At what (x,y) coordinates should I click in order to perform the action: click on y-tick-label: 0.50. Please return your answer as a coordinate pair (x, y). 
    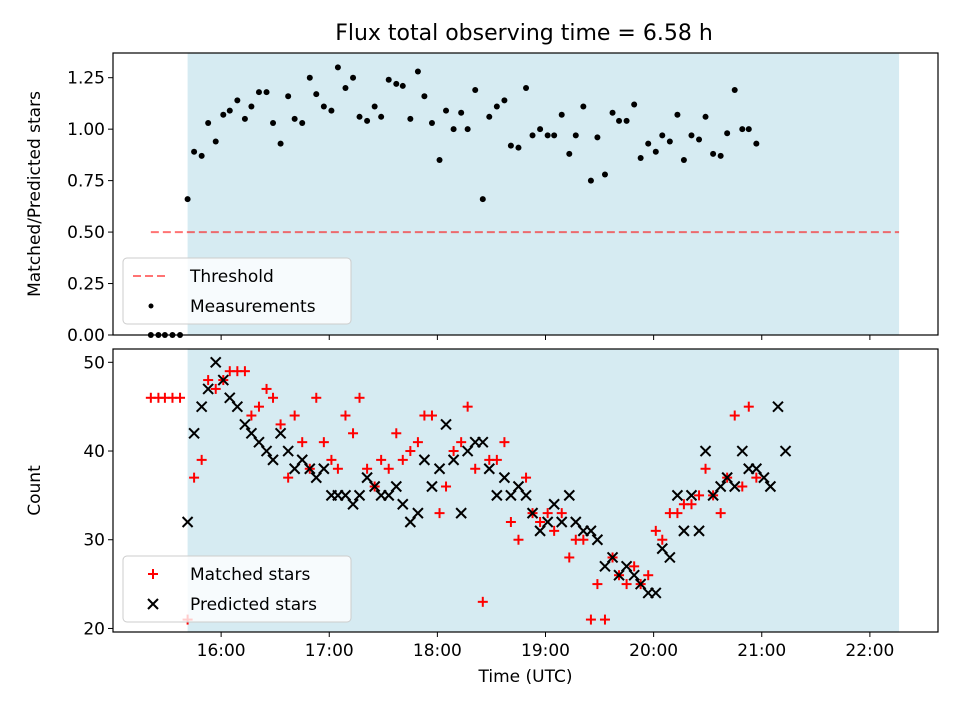
    Looking at the image, I should click on (86, 233).